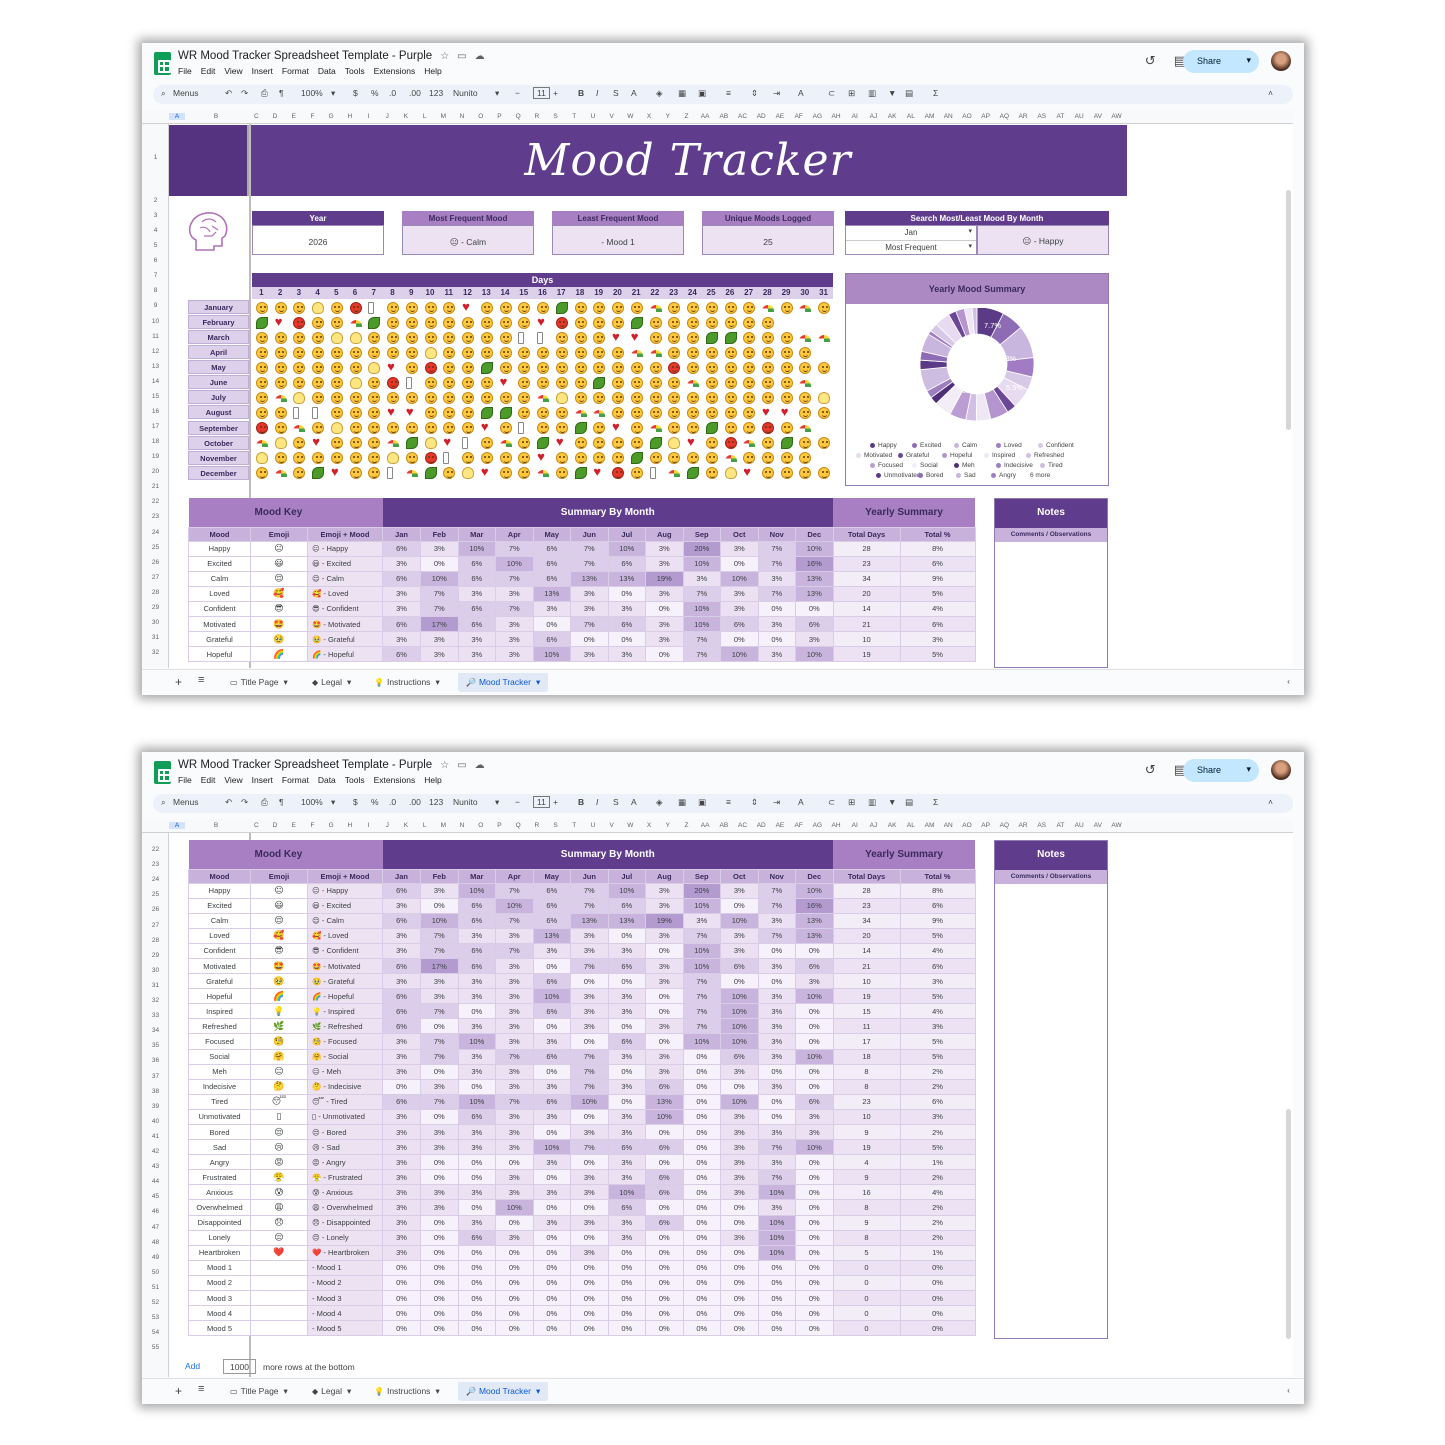 This screenshot has width=1445, height=1445. I want to click on column-at: AT, so click(1060, 116).